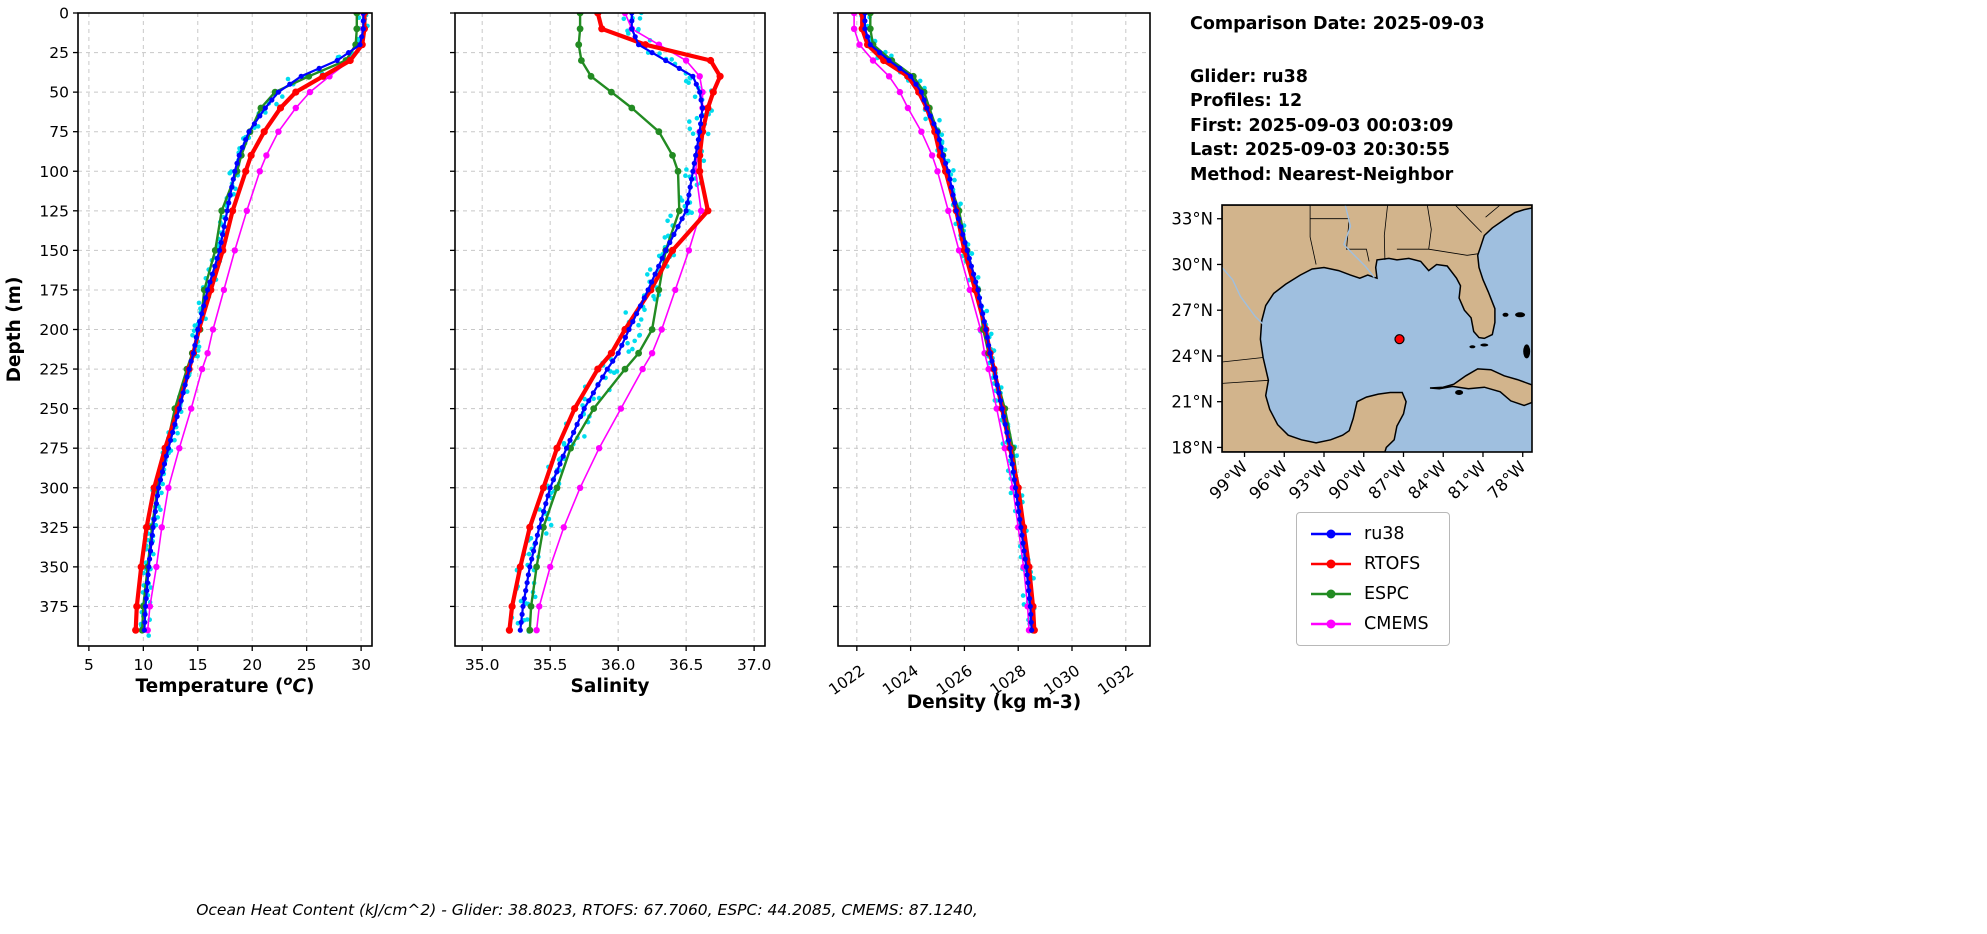 This screenshot has height=934, width=1987. Describe the element at coordinates (610, 686) in the screenshot. I see `x-axis-label-1: Salinity` at that location.